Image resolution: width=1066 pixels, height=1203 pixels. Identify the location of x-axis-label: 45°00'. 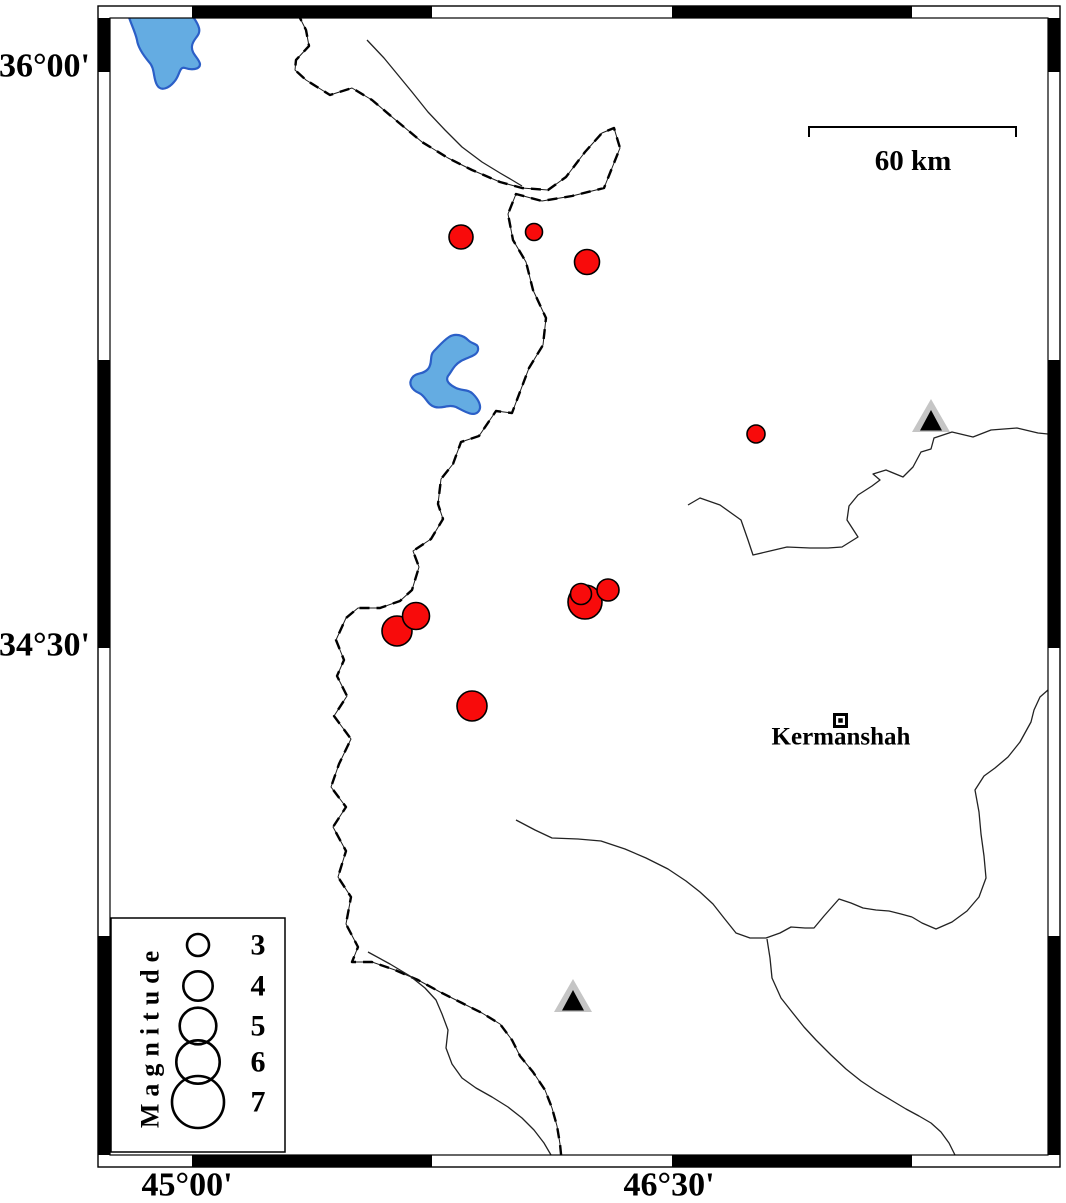
(186, 1185).